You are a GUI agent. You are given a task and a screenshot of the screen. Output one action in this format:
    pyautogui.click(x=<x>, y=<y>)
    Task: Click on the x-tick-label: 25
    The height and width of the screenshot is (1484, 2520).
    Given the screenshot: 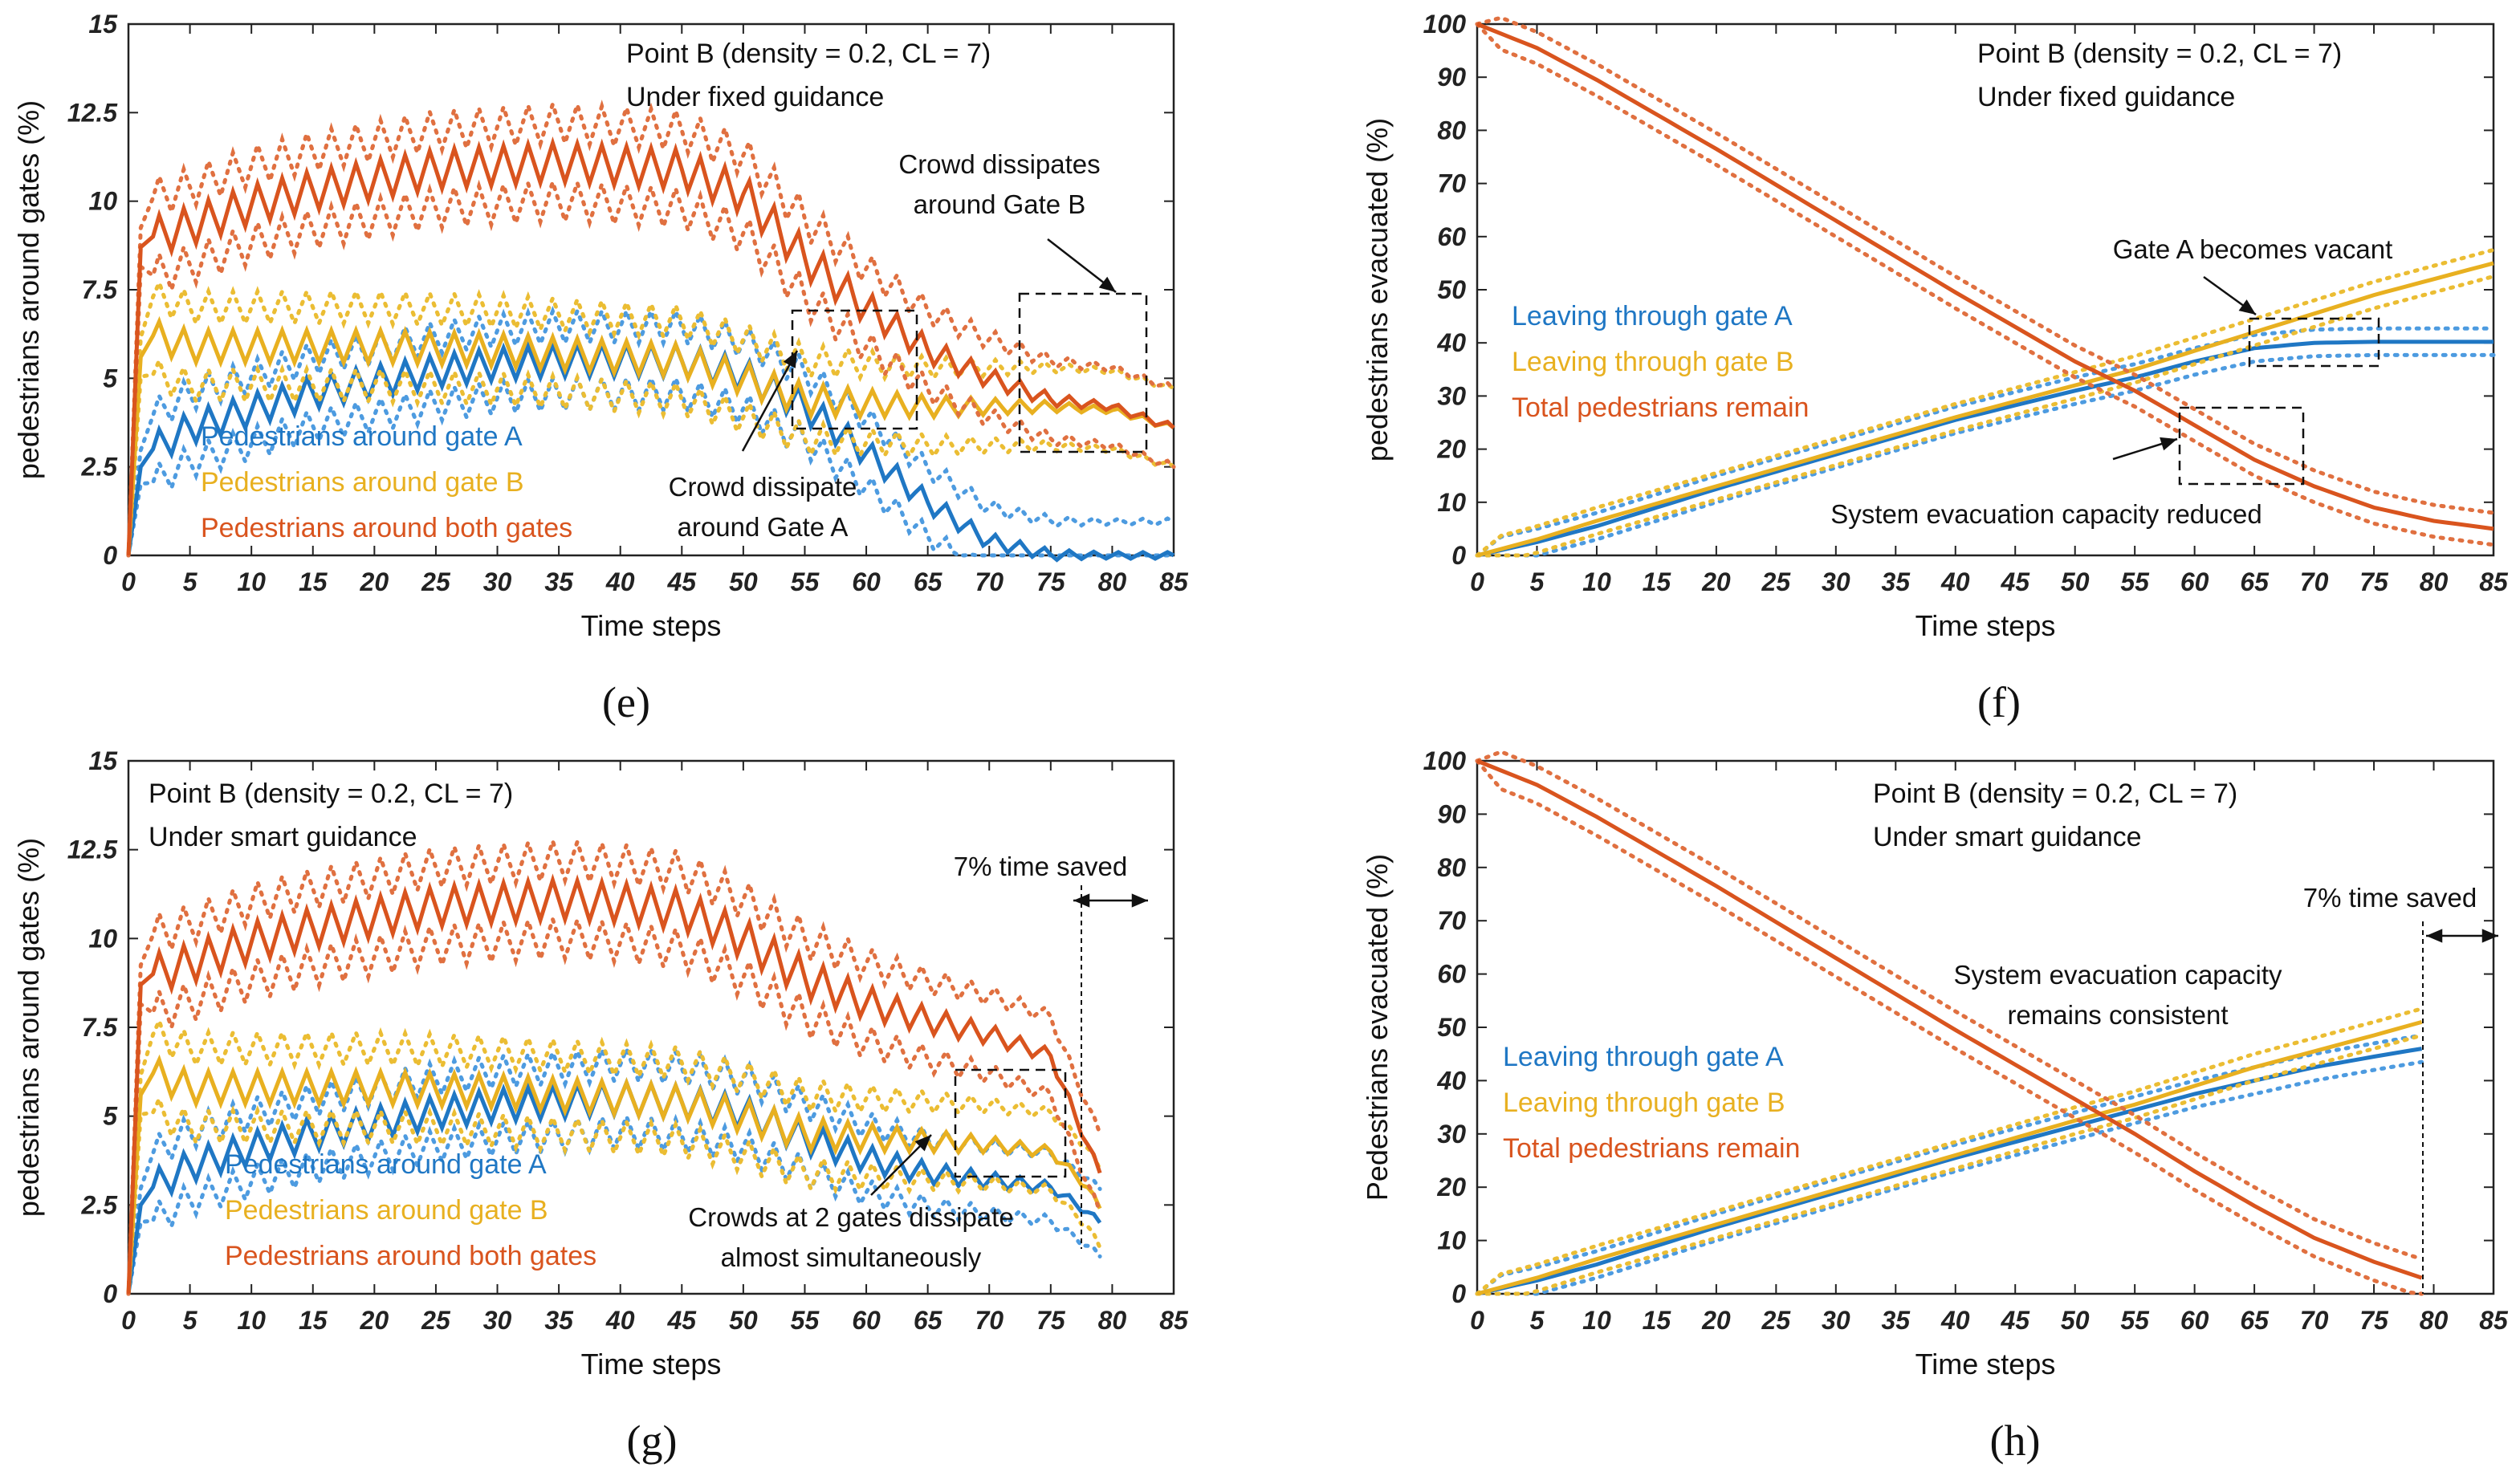 What is the action you would take?
    pyautogui.click(x=1776, y=1320)
    